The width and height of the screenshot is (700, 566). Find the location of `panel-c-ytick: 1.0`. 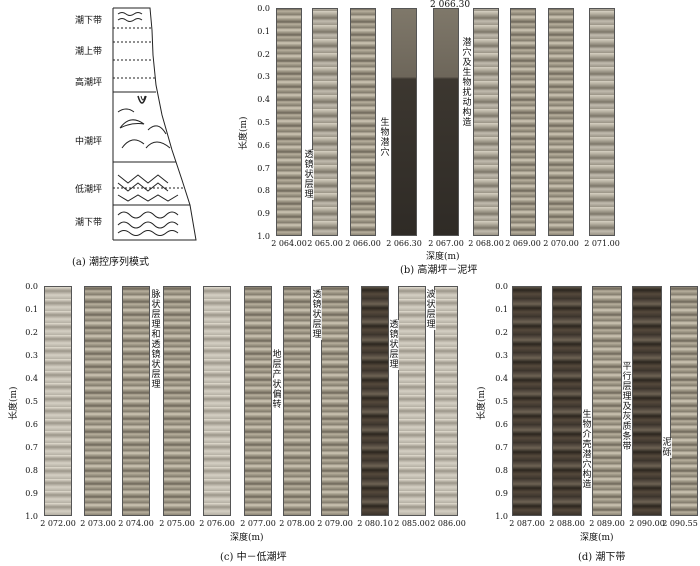

panel-c-ytick: 1.0 is located at coordinates (31, 516).